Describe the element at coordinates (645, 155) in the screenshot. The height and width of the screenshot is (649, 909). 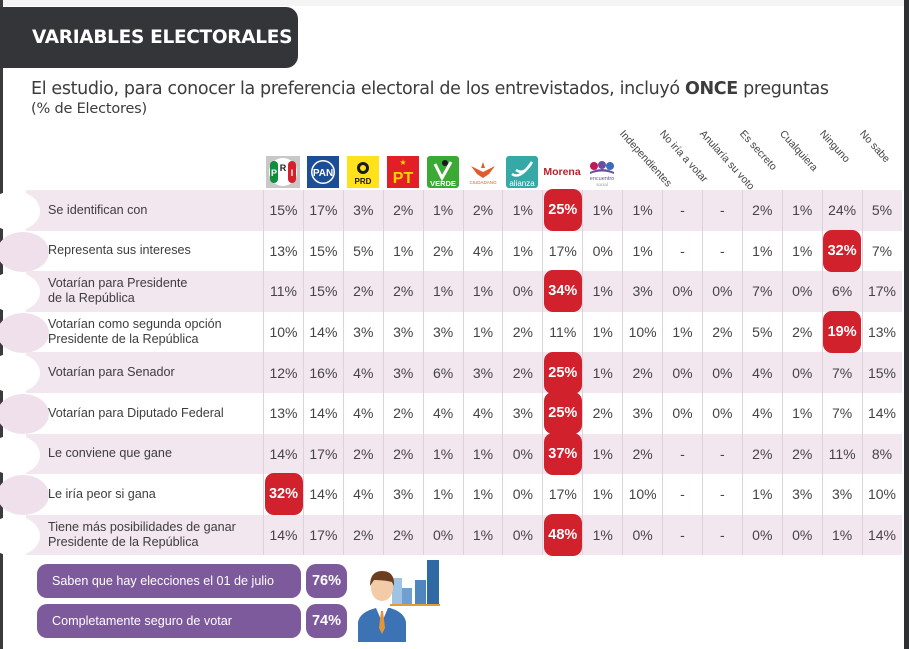
I see `column-header-independientes: Independientes` at that location.